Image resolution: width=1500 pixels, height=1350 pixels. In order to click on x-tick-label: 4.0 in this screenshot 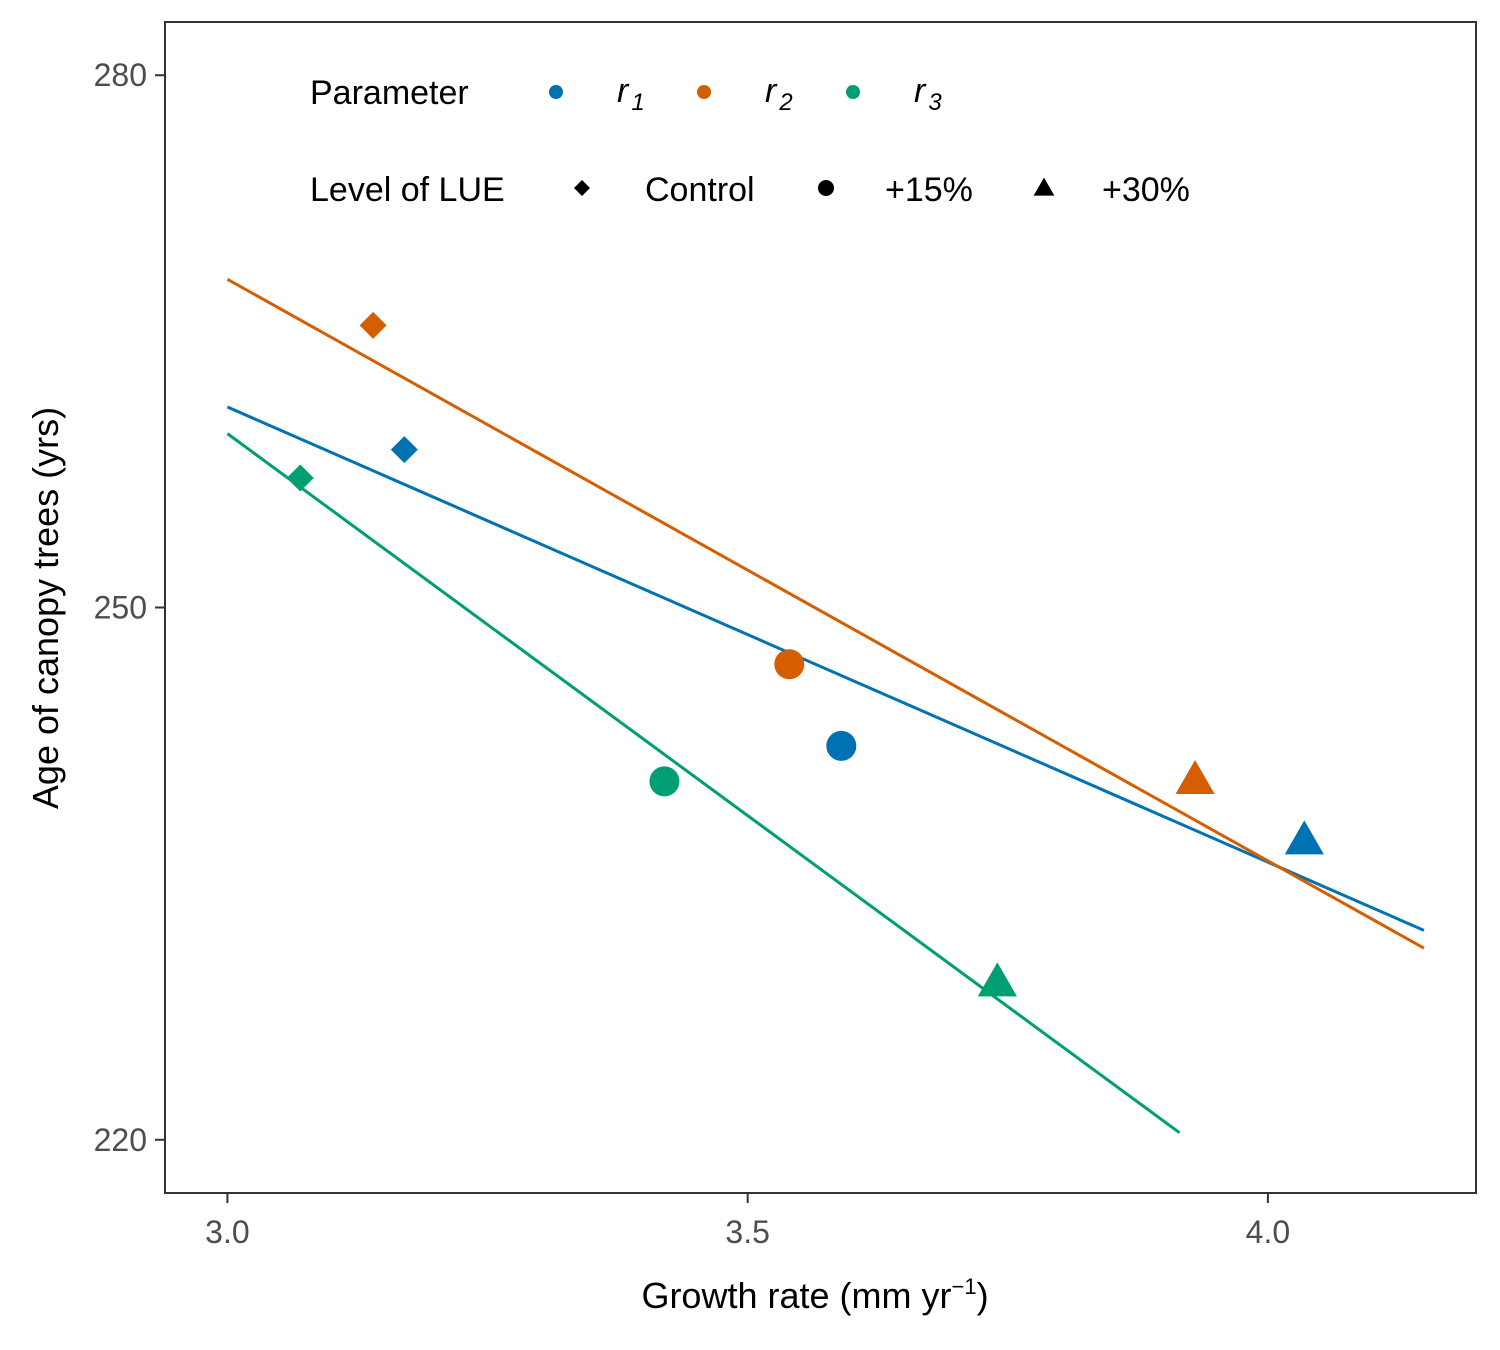, I will do `click(1268, 1232)`.